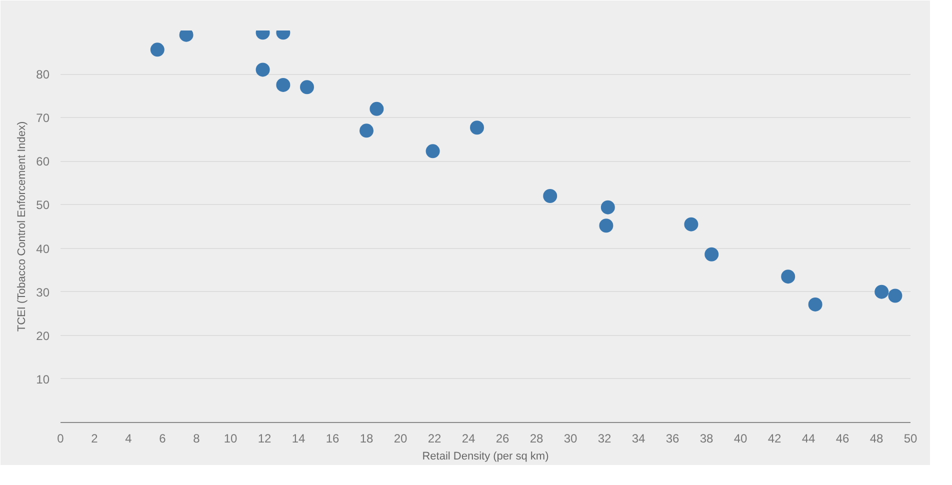 This screenshot has width=952, height=485. What do you see at coordinates (43, 161) in the screenshot?
I see `y-tick-label: 60` at bounding box center [43, 161].